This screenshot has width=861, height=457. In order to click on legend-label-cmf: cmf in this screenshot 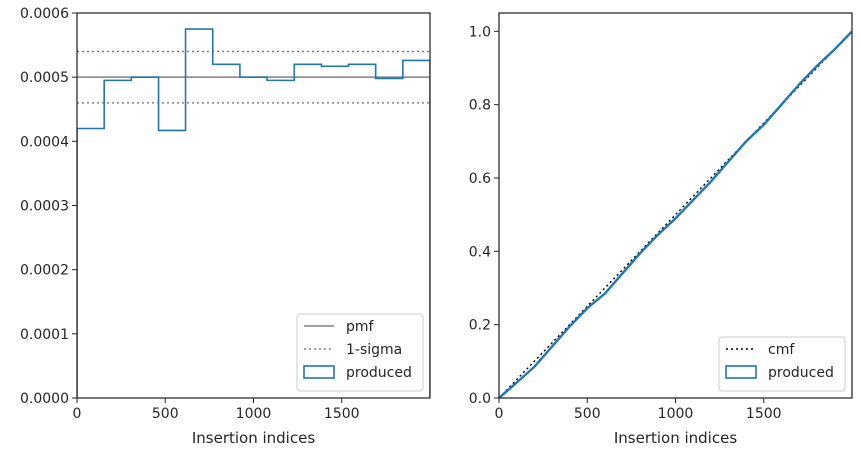, I will do `click(781, 350)`.